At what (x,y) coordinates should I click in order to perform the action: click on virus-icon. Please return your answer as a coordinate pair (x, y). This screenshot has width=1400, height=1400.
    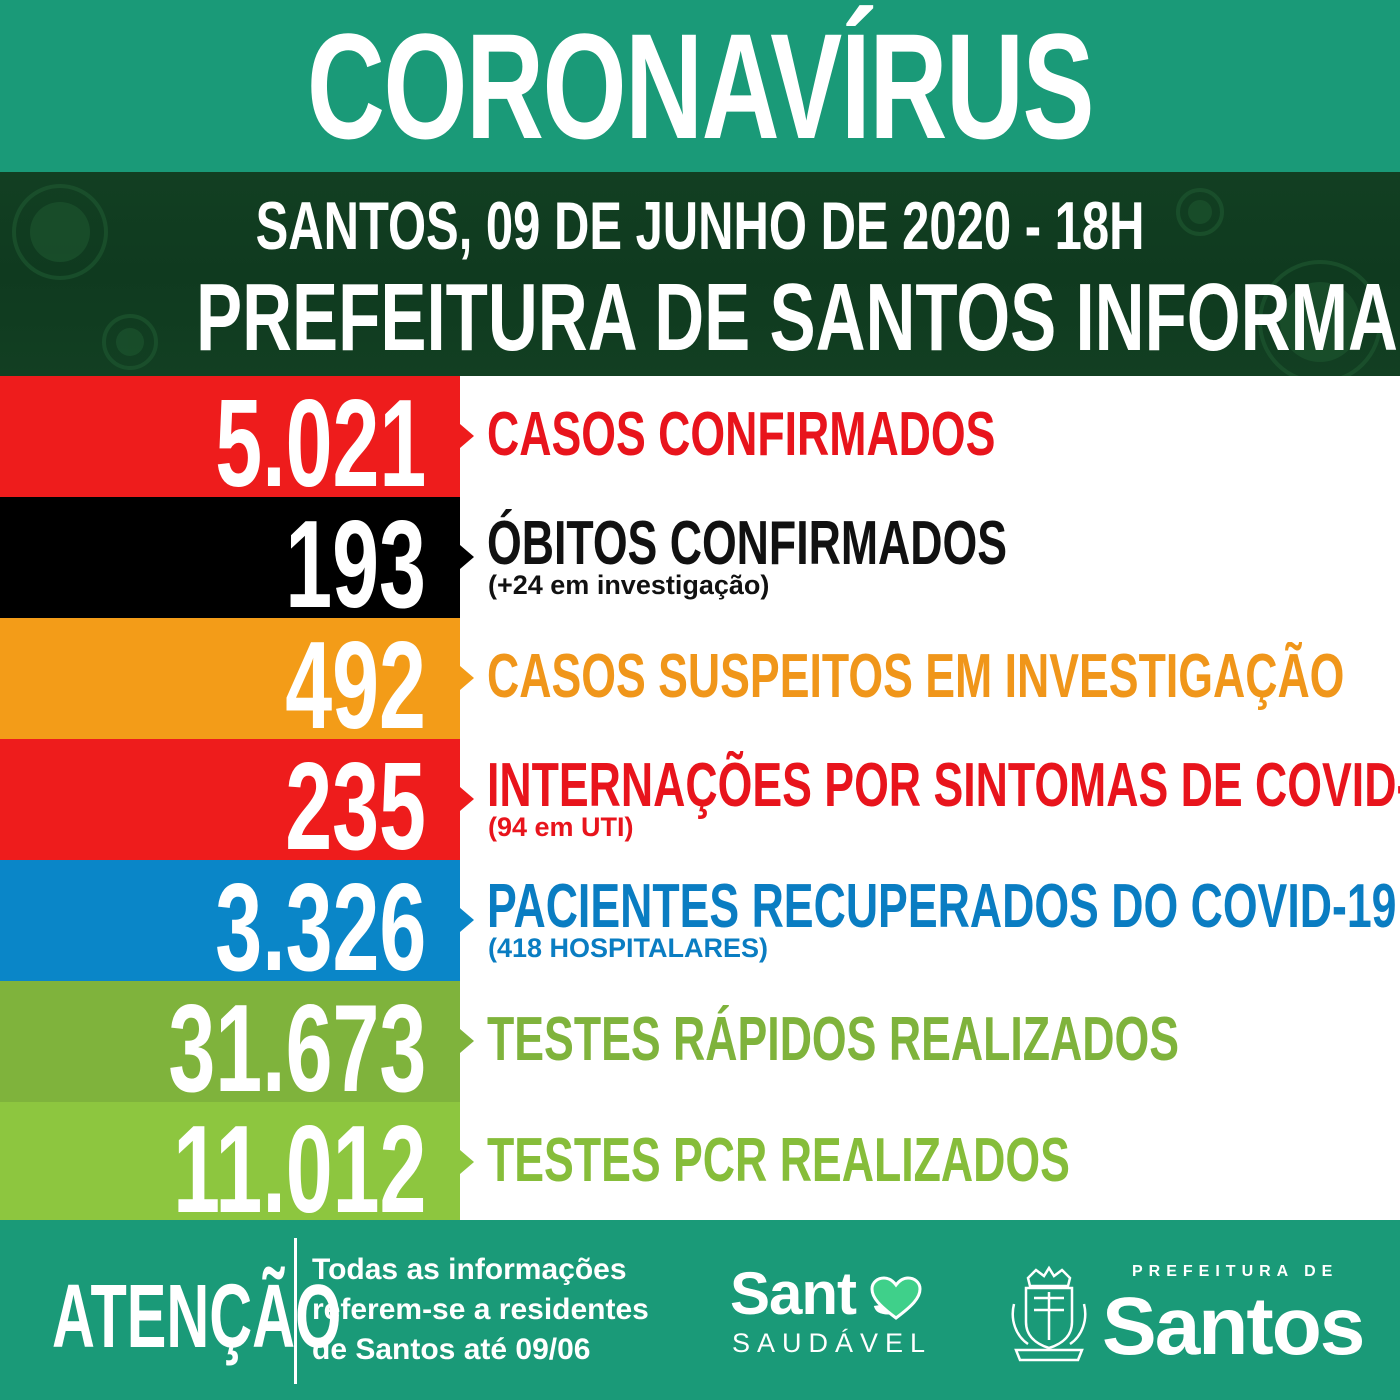
    Looking at the image, I should click on (697, 280).